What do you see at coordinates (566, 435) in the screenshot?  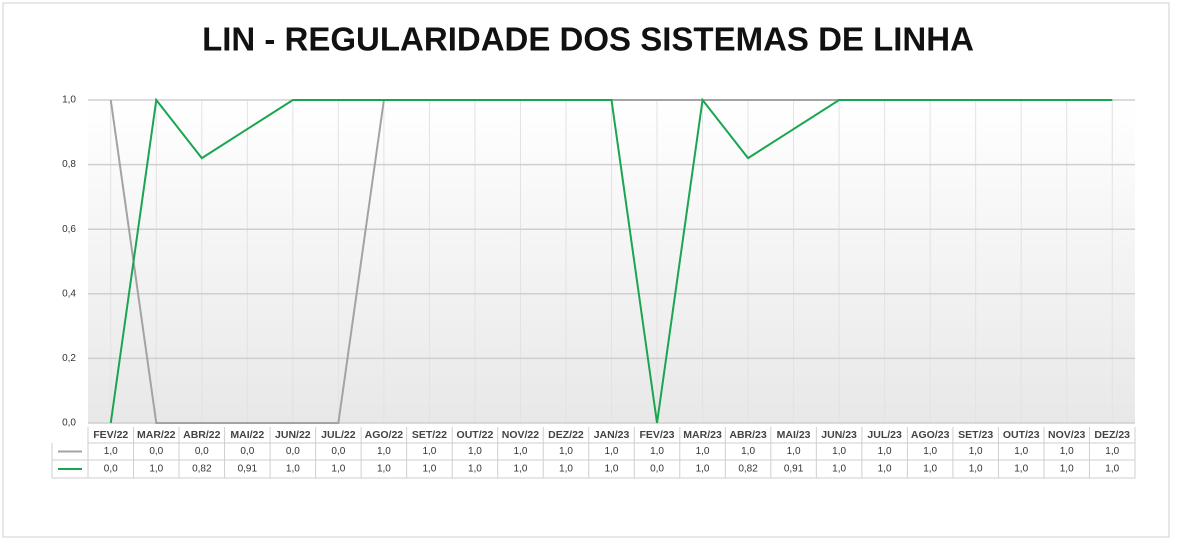 I see `x-tick-label: DEZ/22` at bounding box center [566, 435].